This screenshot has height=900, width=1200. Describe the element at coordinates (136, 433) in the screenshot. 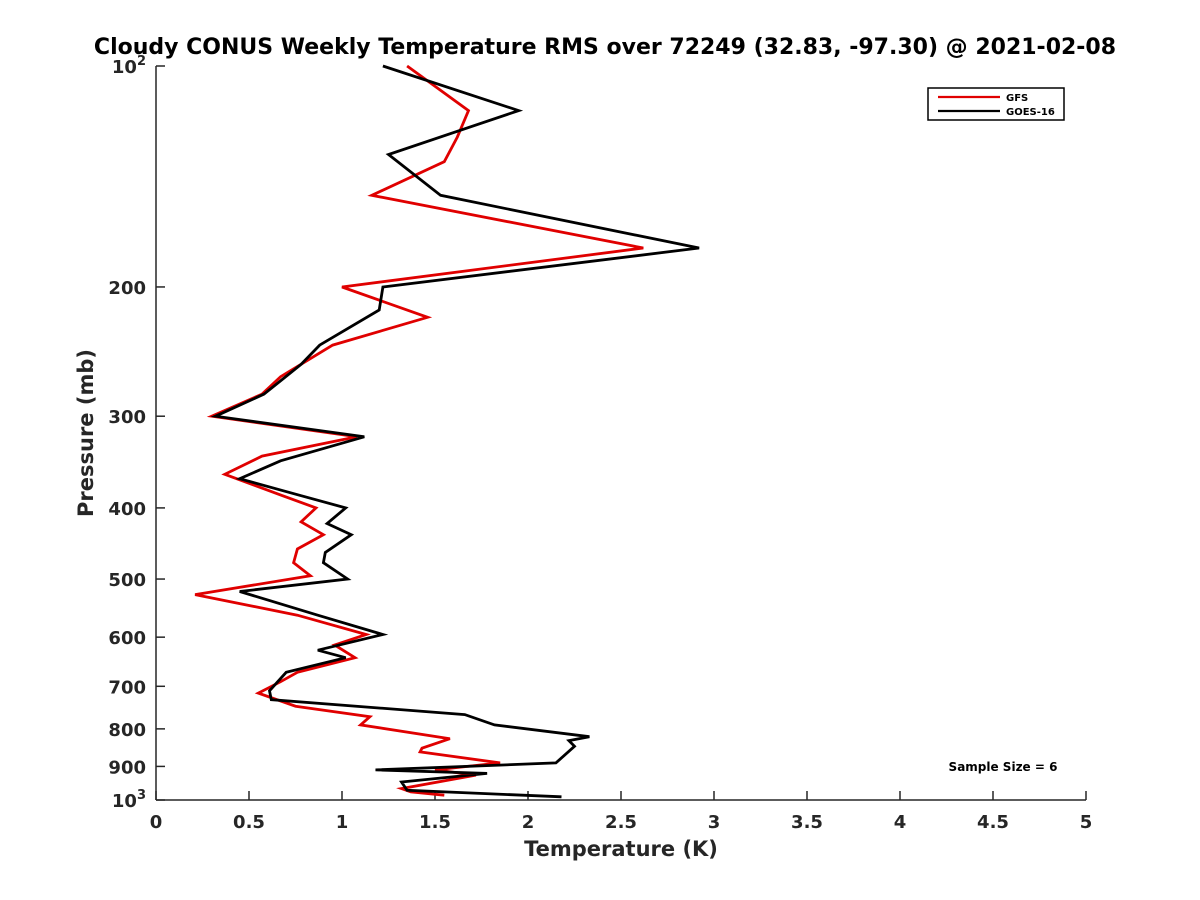

I see `y-ticks: 10² 200 300 400 500 600 700 800 900 10³` at that location.